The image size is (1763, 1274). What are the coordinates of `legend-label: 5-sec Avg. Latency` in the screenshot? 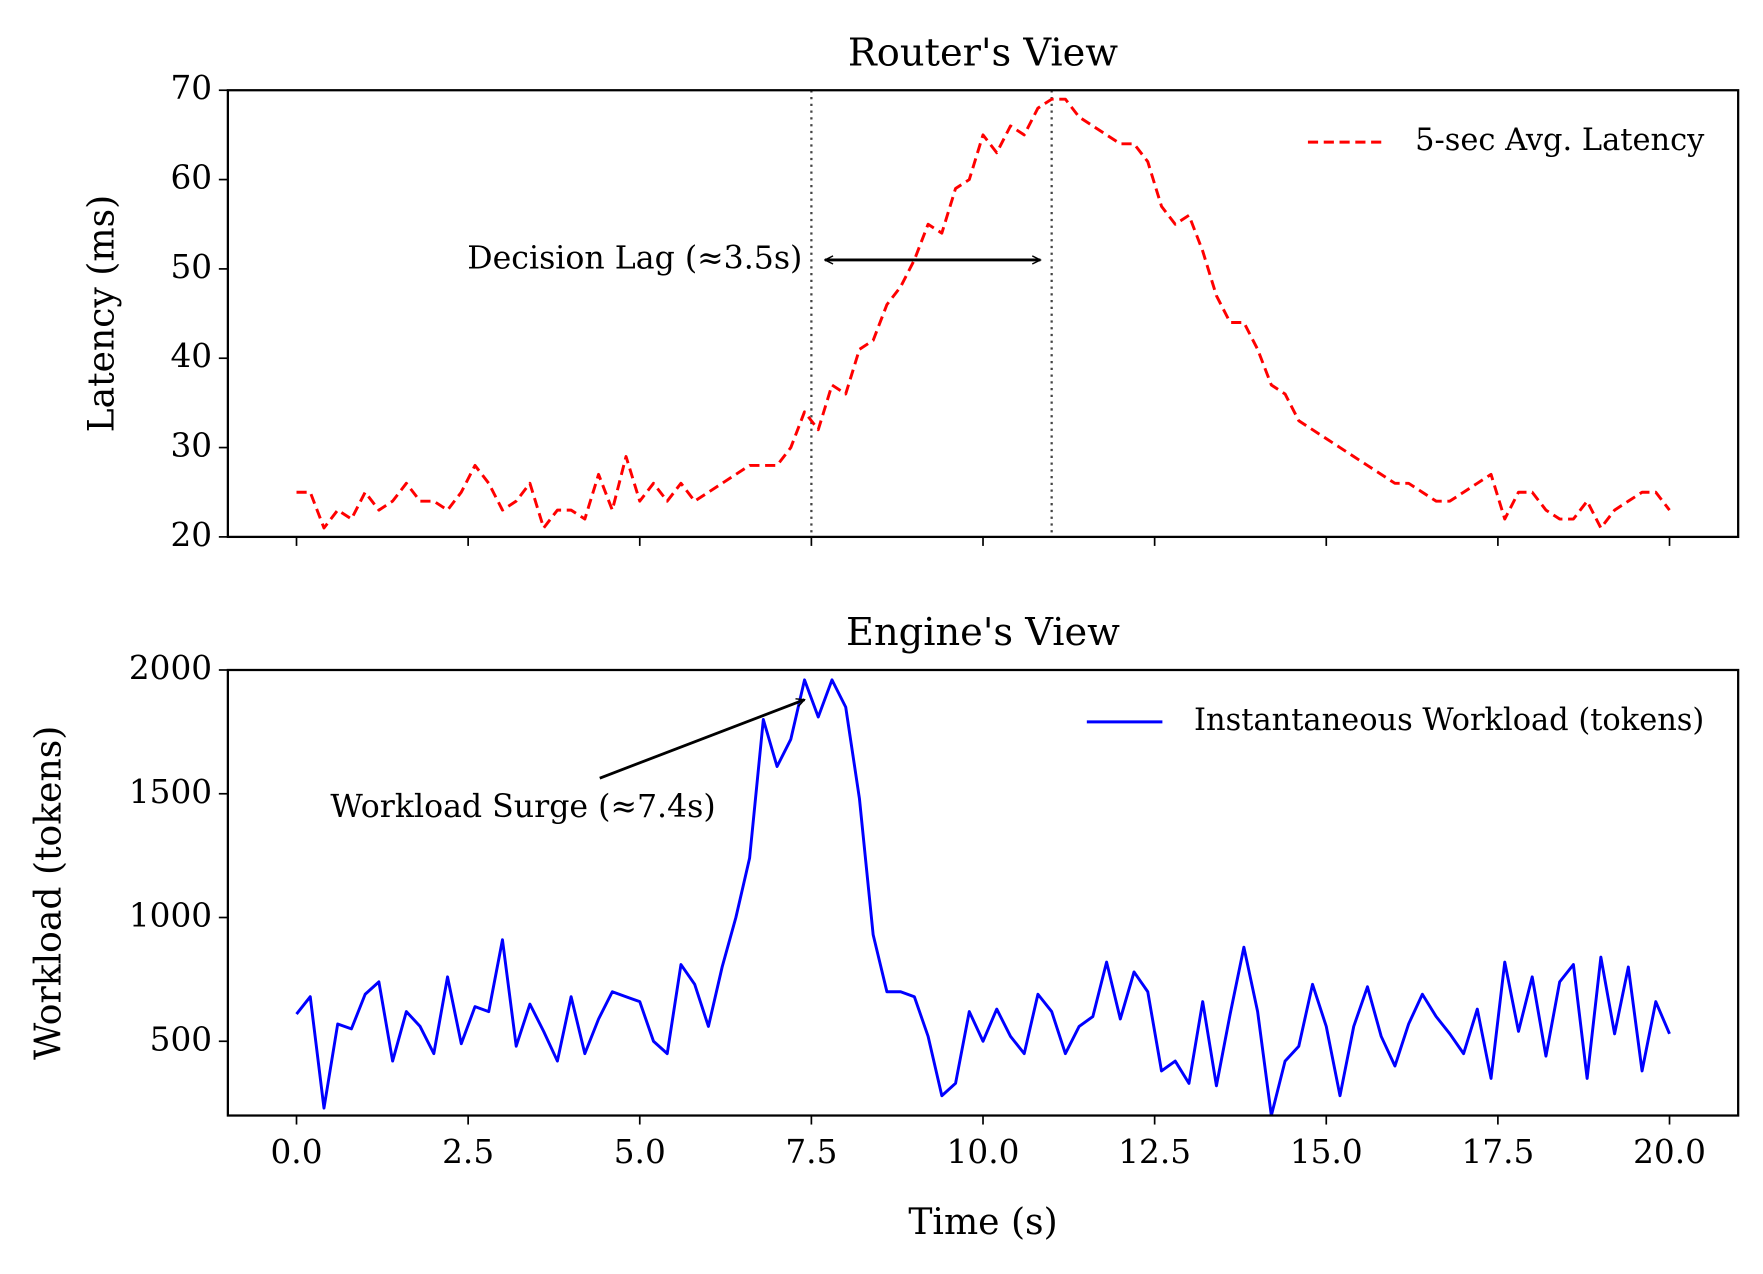 It's located at (1560, 140).